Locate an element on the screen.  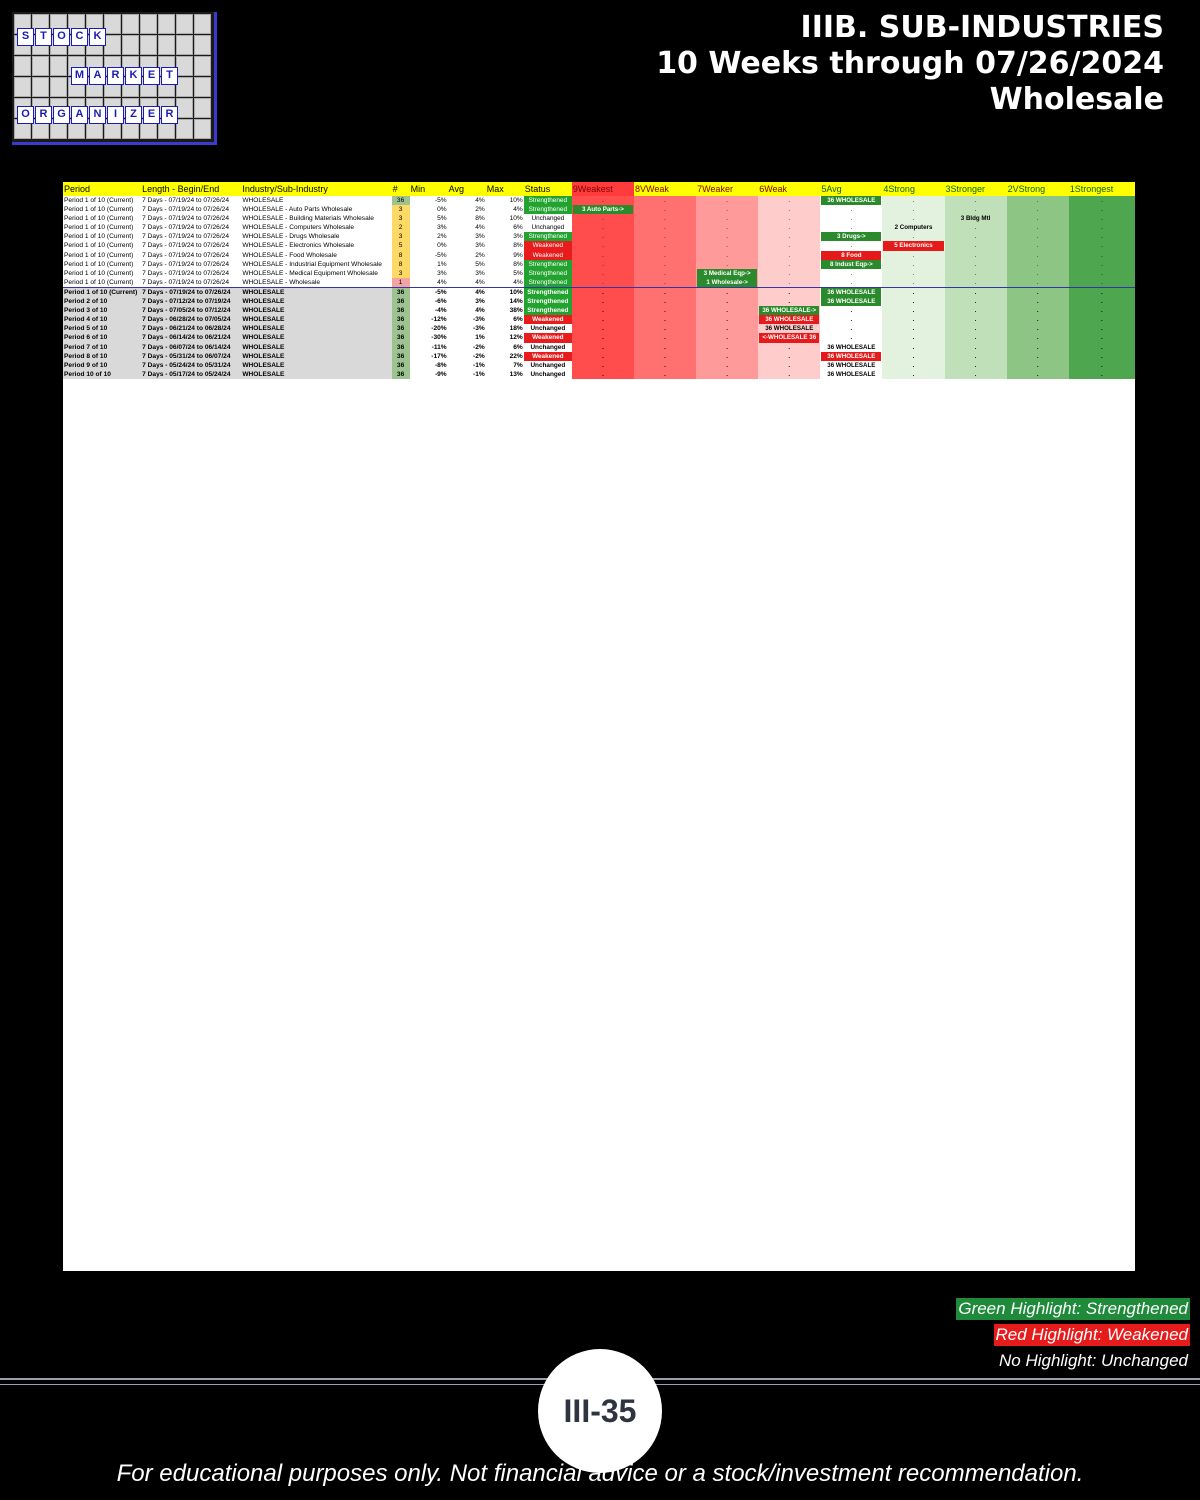
period-cell: Period 3 of 10 is located at coordinates (102, 311).